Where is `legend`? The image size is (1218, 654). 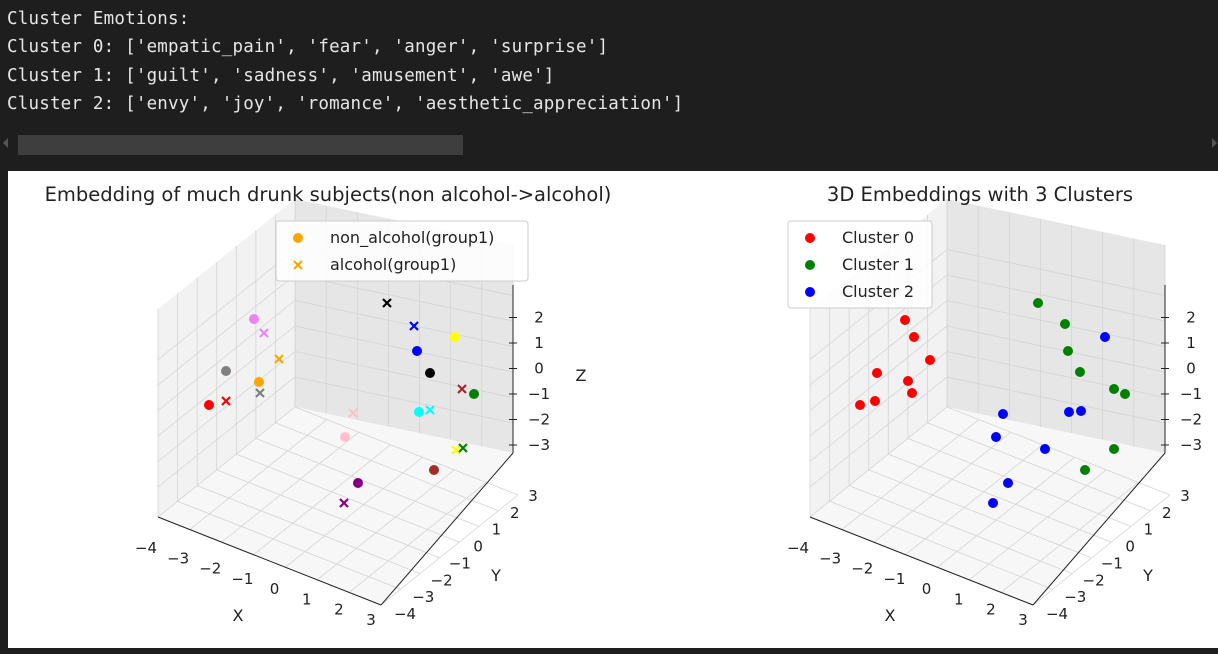 legend is located at coordinates (402, 251).